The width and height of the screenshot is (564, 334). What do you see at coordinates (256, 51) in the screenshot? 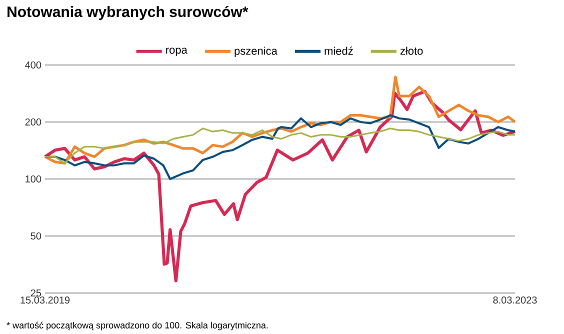
I see `legend-label: pszenica` at bounding box center [256, 51].